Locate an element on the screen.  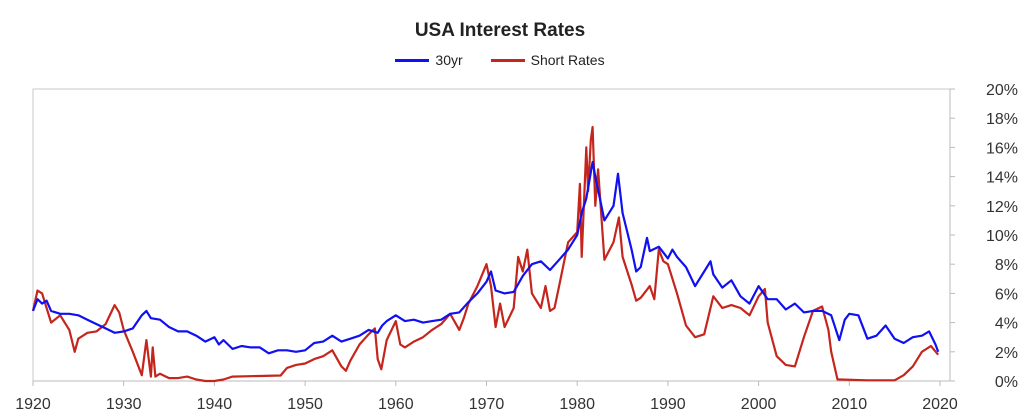
y-tick-label: 8% is located at coordinates (1006, 265).